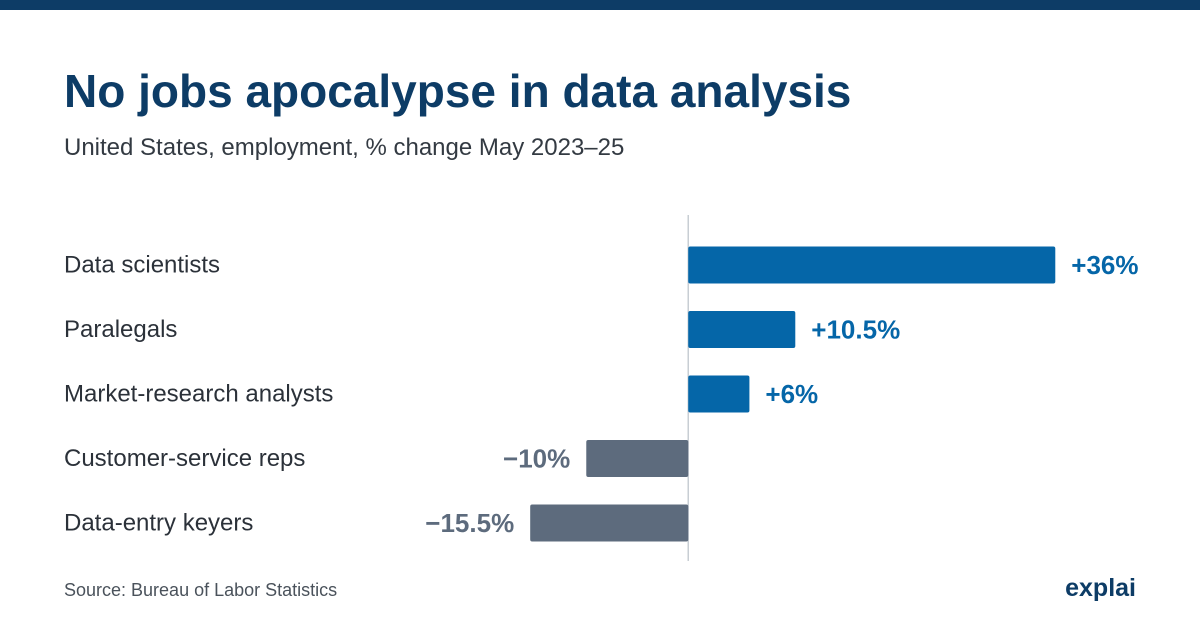  I want to click on brand-logo: explai, so click(1100, 588).